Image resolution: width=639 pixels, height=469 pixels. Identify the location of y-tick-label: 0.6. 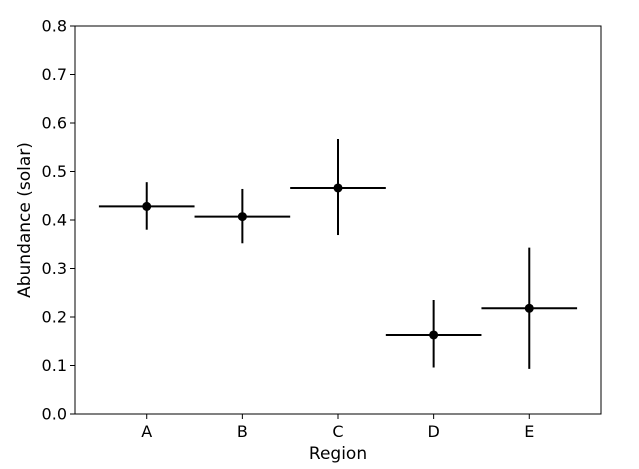
(54, 123).